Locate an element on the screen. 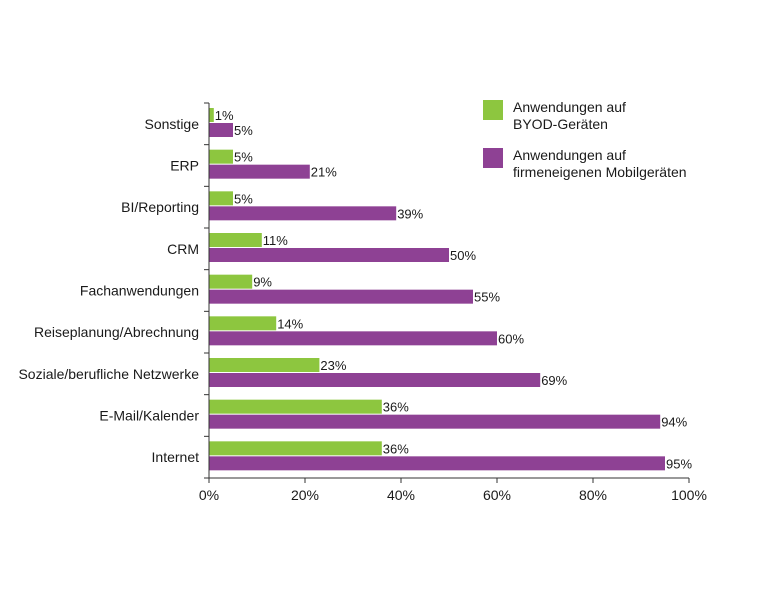  category-label: Sonstige is located at coordinates (172, 124).